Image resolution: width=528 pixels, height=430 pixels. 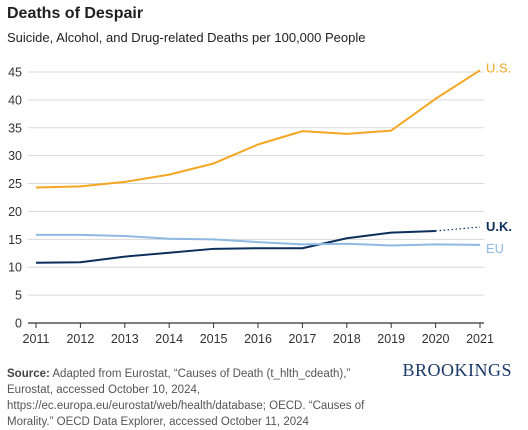 I want to click on series-label-uk: U.K., so click(x=499, y=226).